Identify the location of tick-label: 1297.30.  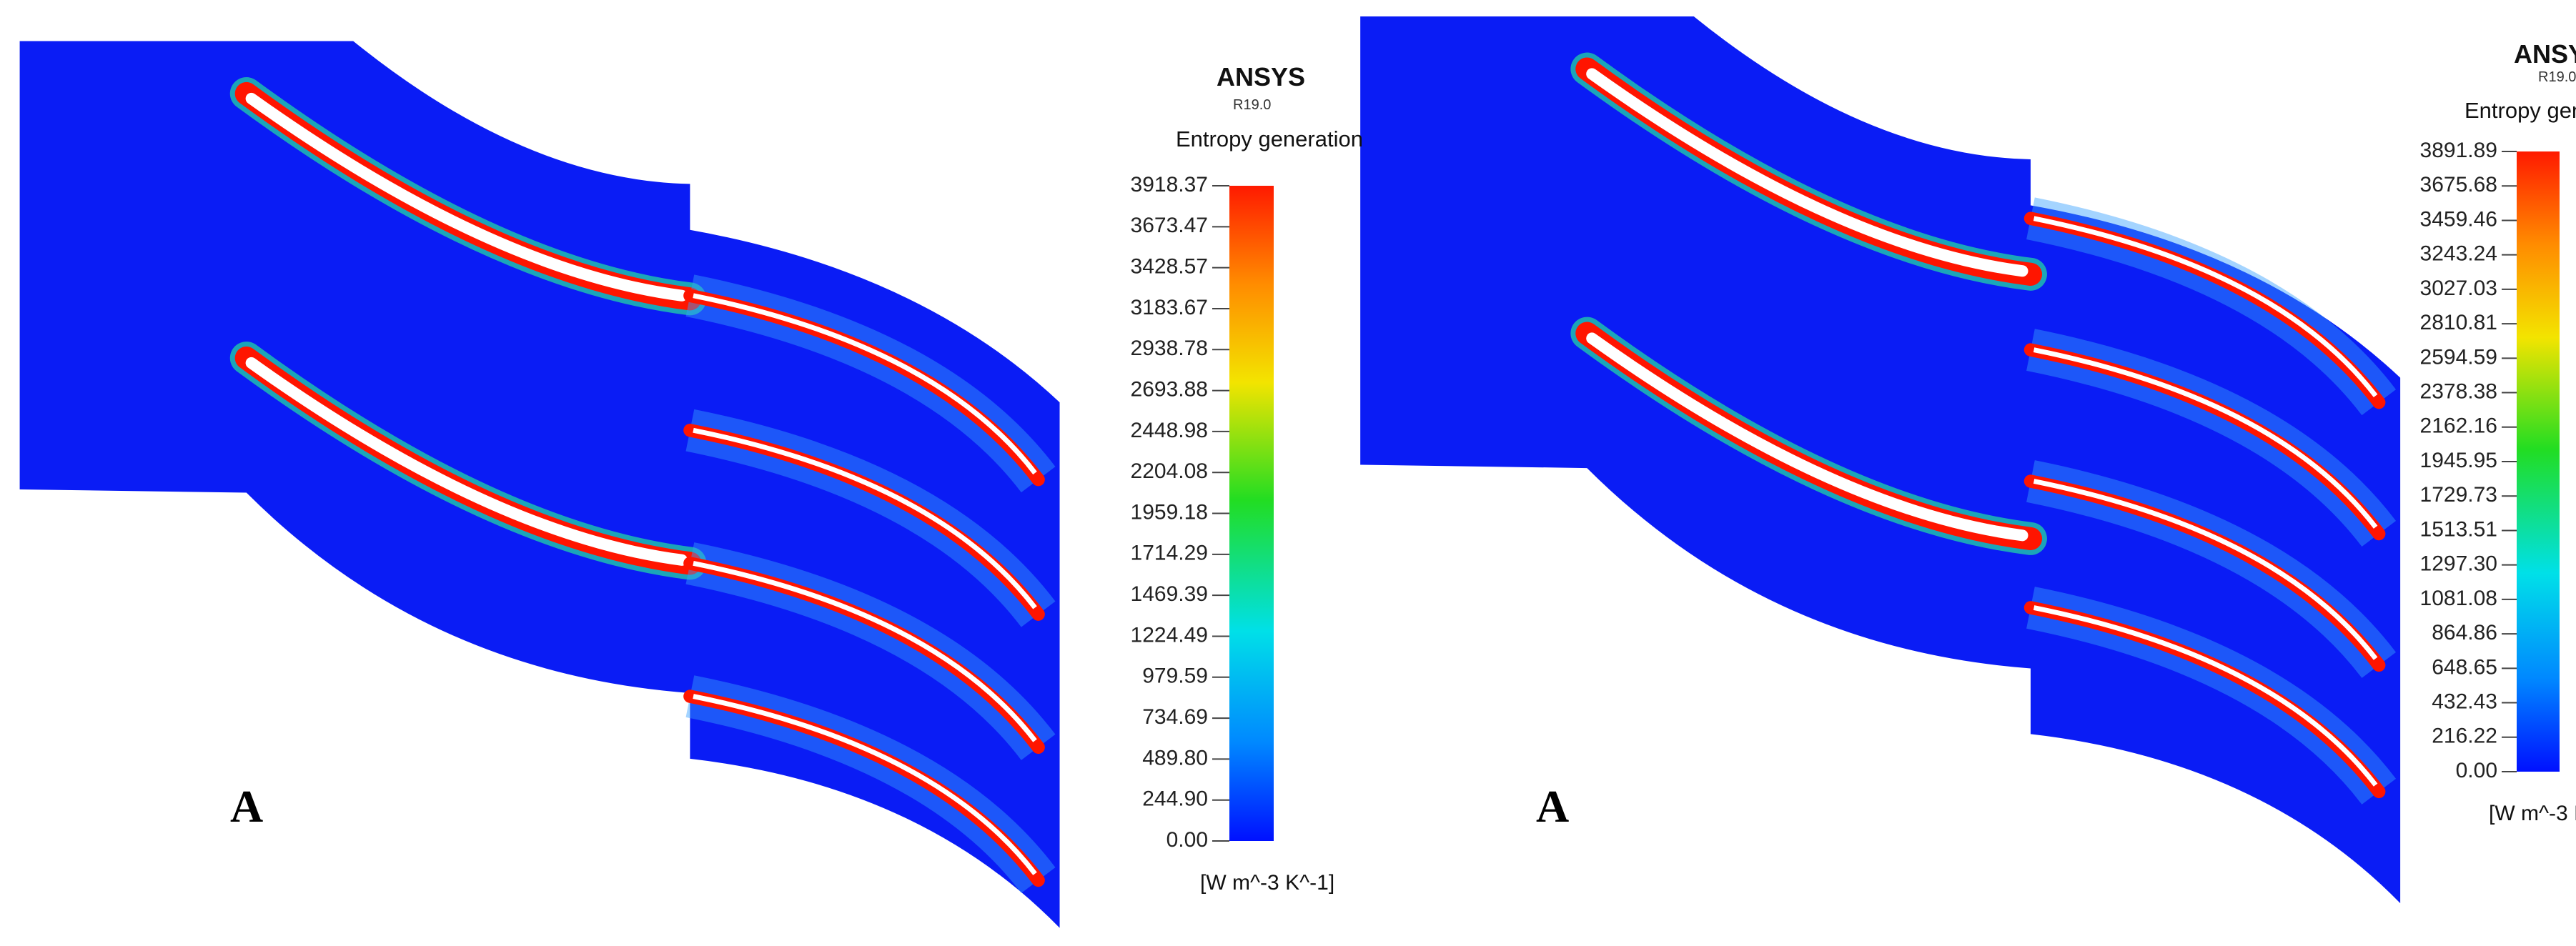
(2458, 564).